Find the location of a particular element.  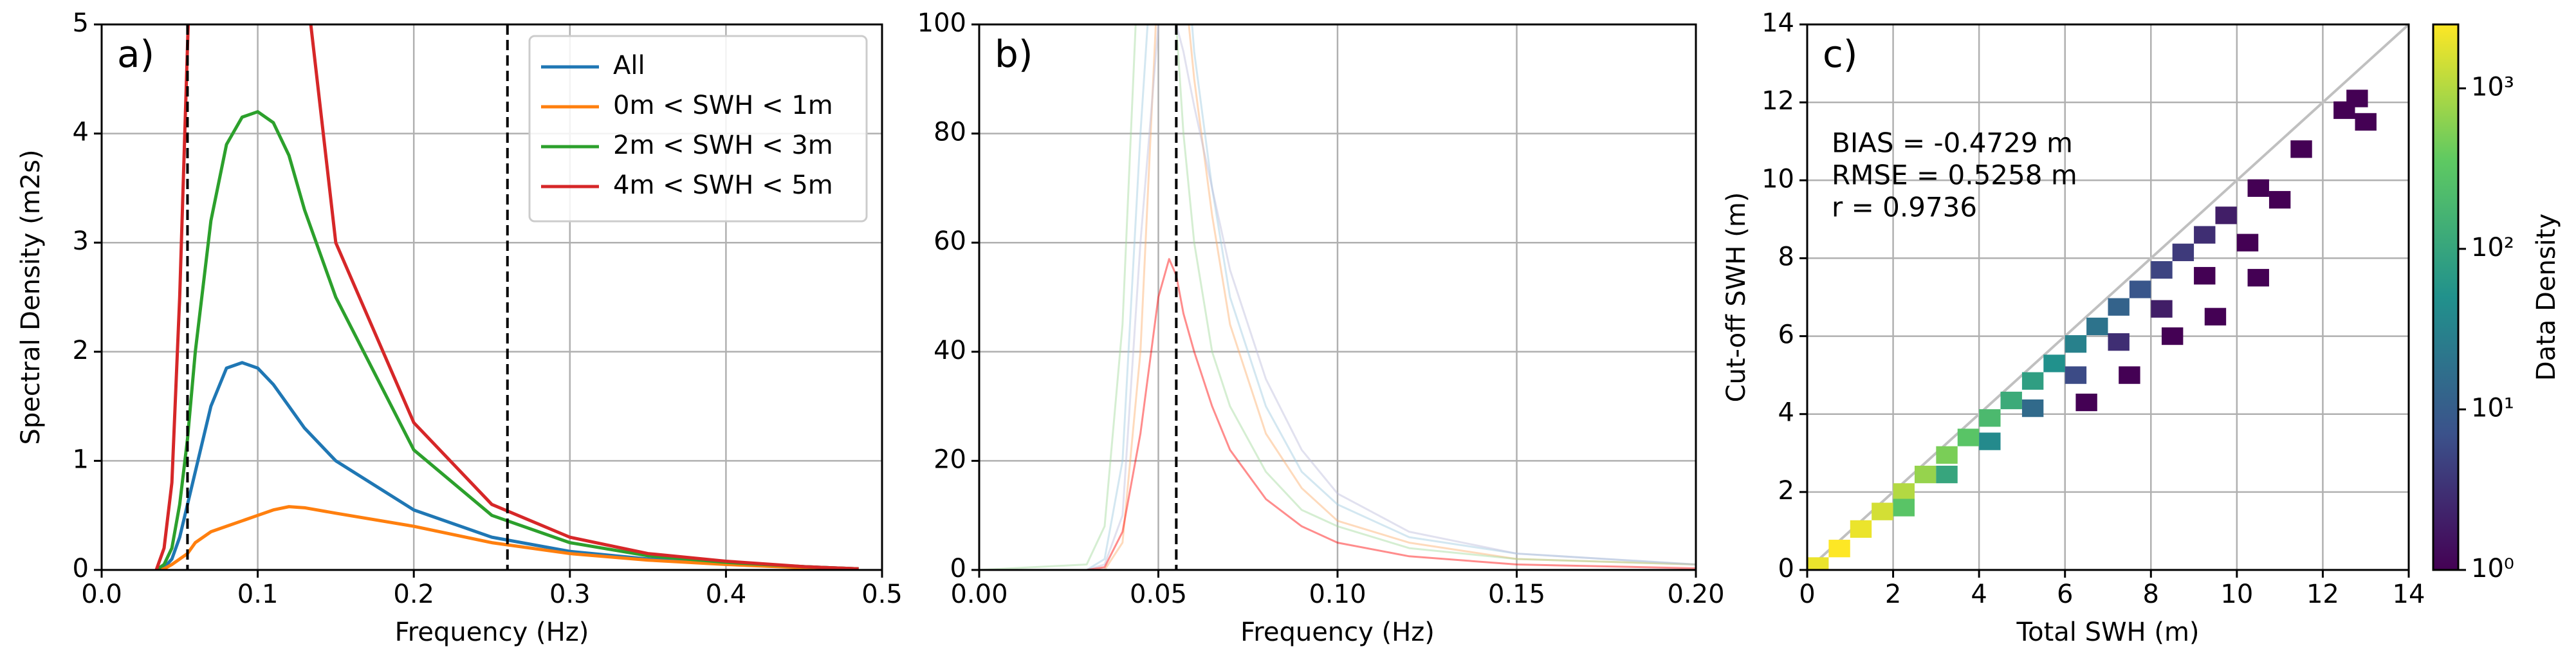

x-axis-label: Total SWH (m) is located at coordinates (2107, 632).